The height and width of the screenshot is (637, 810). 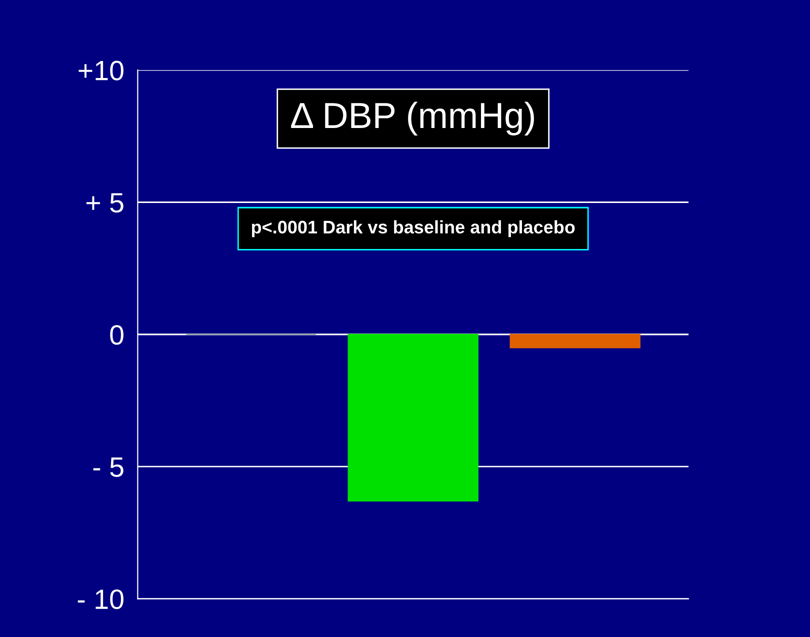 What do you see at coordinates (413, 229) in the screenshot?
I see `annotation: p<.0001 Dark vs baseline and placebo` at bounding box center [413, 229].